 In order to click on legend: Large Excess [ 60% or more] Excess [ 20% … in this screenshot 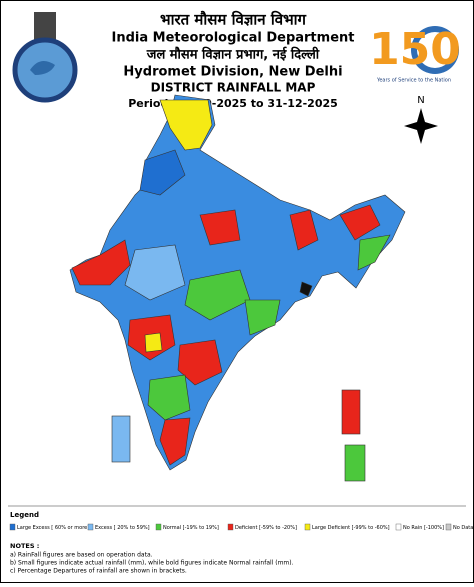, I will do `click(241, 527)`.